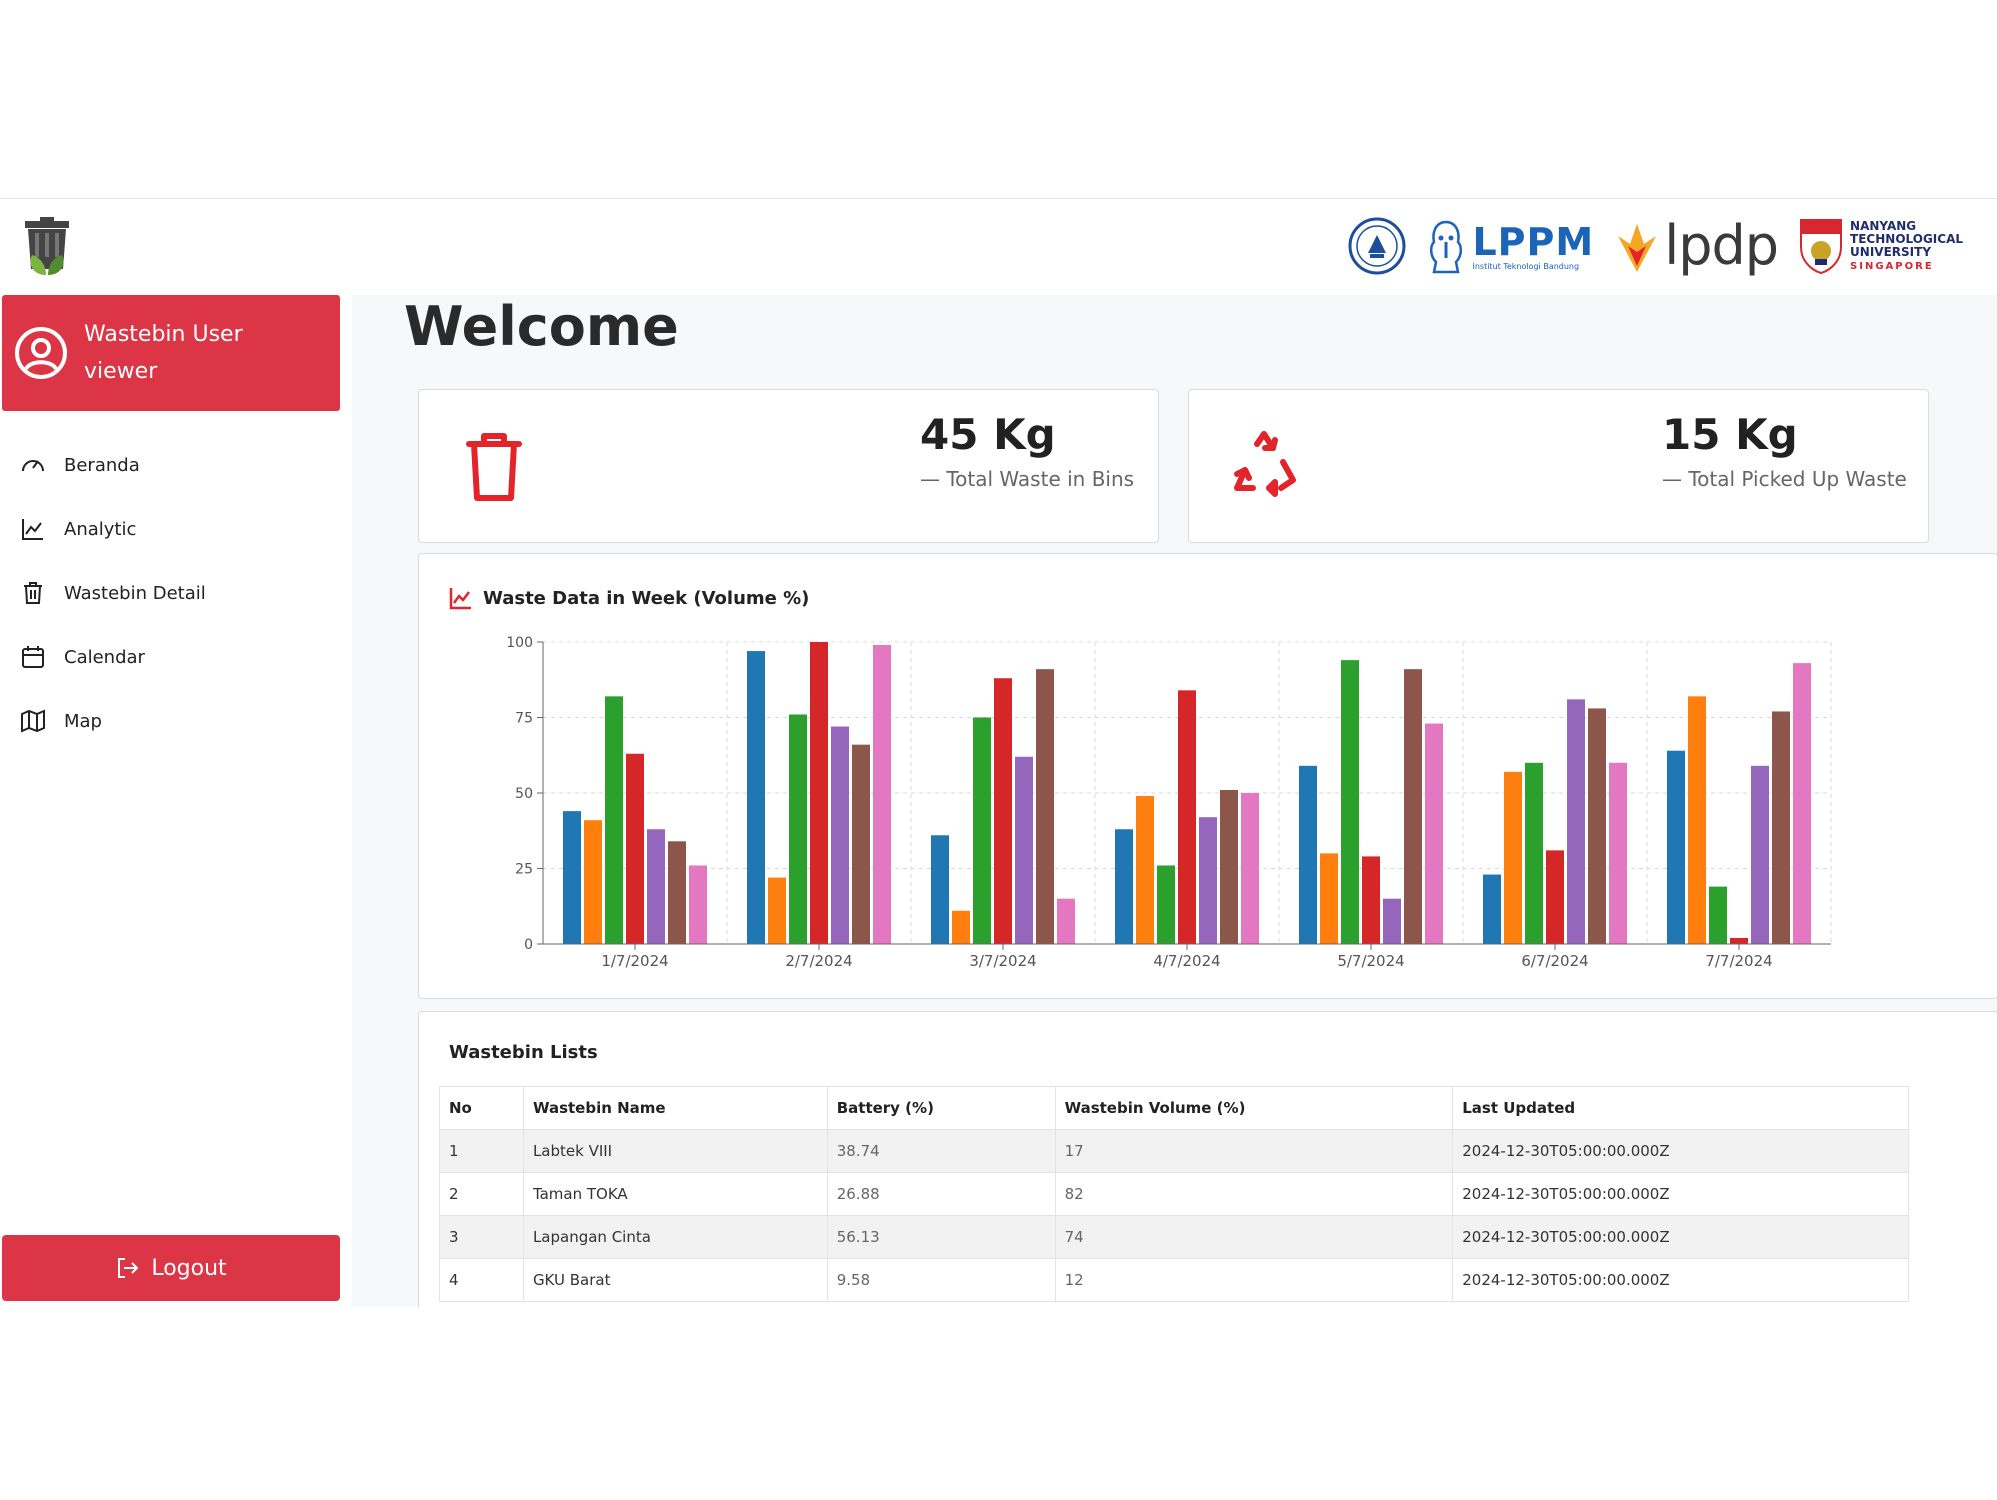 The image size is (1997, 1500). Describe the element at coordinates (941, 1237) in the screenshot. I see `cell-battery: 56.13` at that location.